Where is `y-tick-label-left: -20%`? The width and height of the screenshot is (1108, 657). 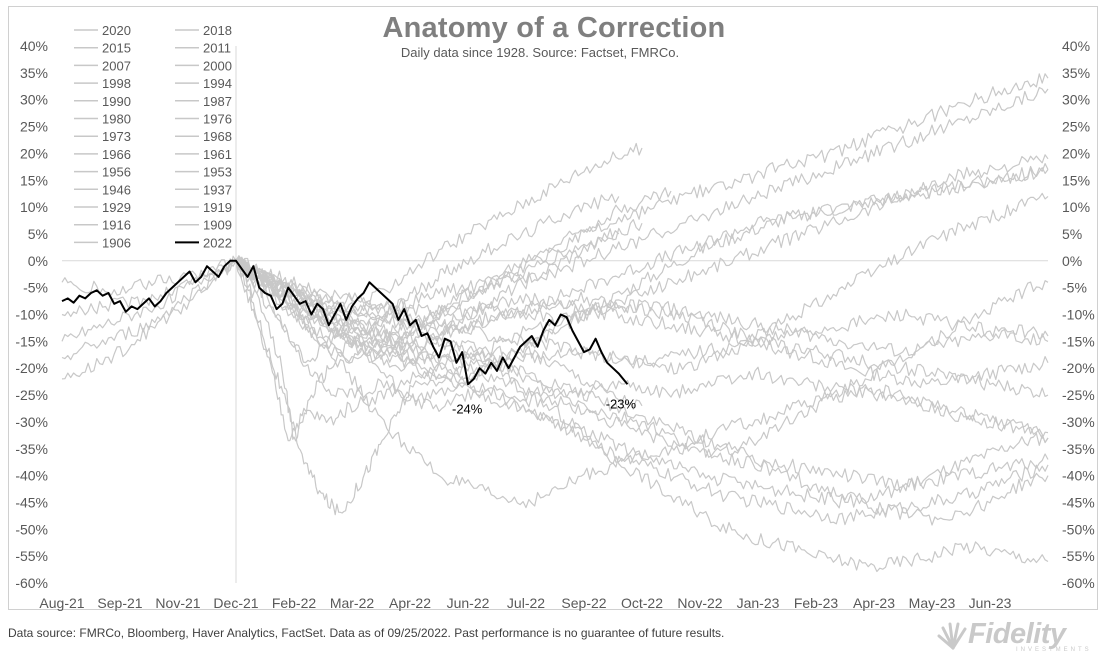 y-tick-label-left: -20% is located at coordinates (31, 368).